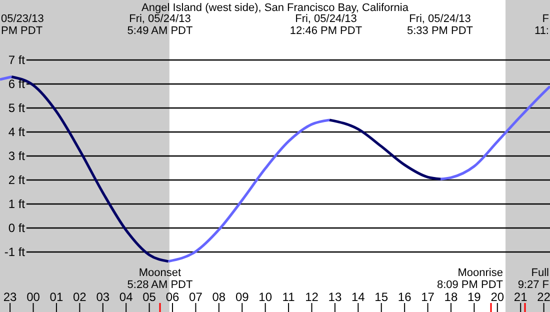 The height and width of the screenshot is (312, 550). What do you see at coordinates (126, 297) in the screenshot?
I see `x-tick-label: 04` at bounding box center [126, 297].